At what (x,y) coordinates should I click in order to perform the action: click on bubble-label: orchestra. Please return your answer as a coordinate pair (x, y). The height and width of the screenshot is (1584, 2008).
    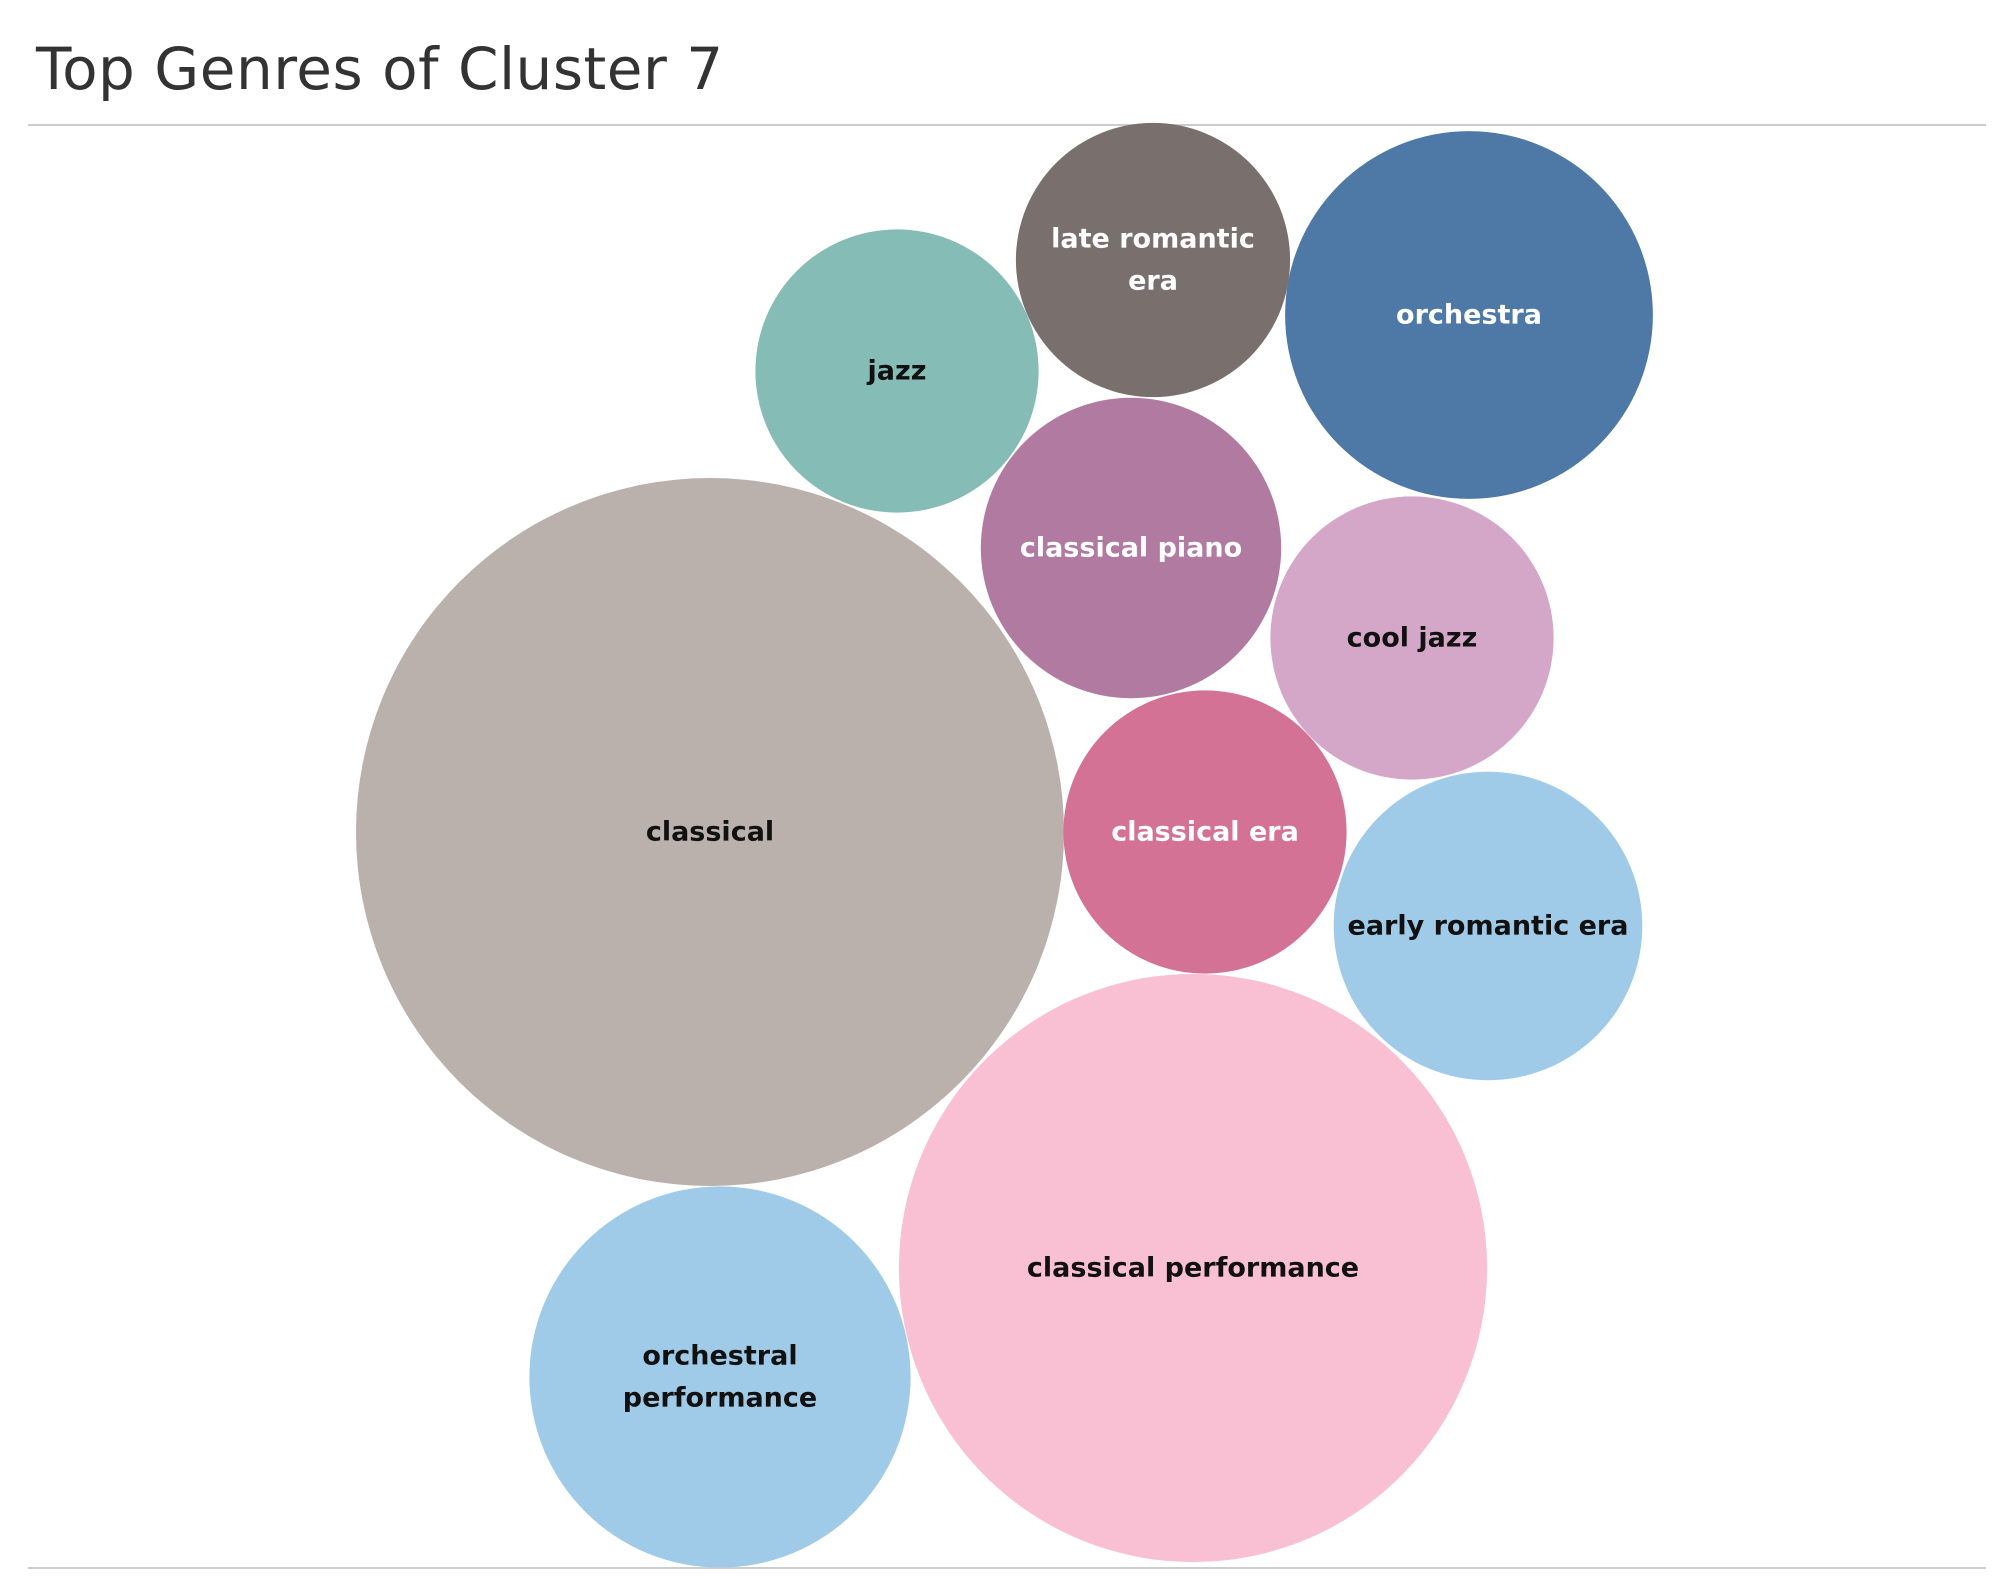
    Looking at the image, I should click on (1469, 315).